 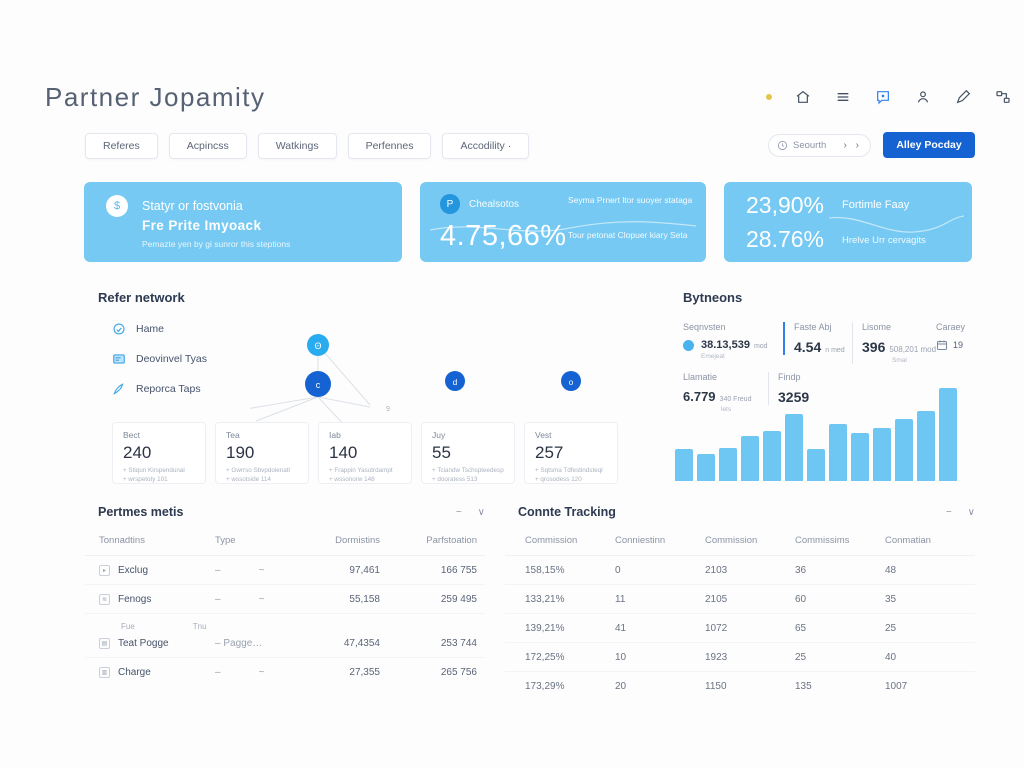 I want to click on network-node-child, so click(x=318, y=384).